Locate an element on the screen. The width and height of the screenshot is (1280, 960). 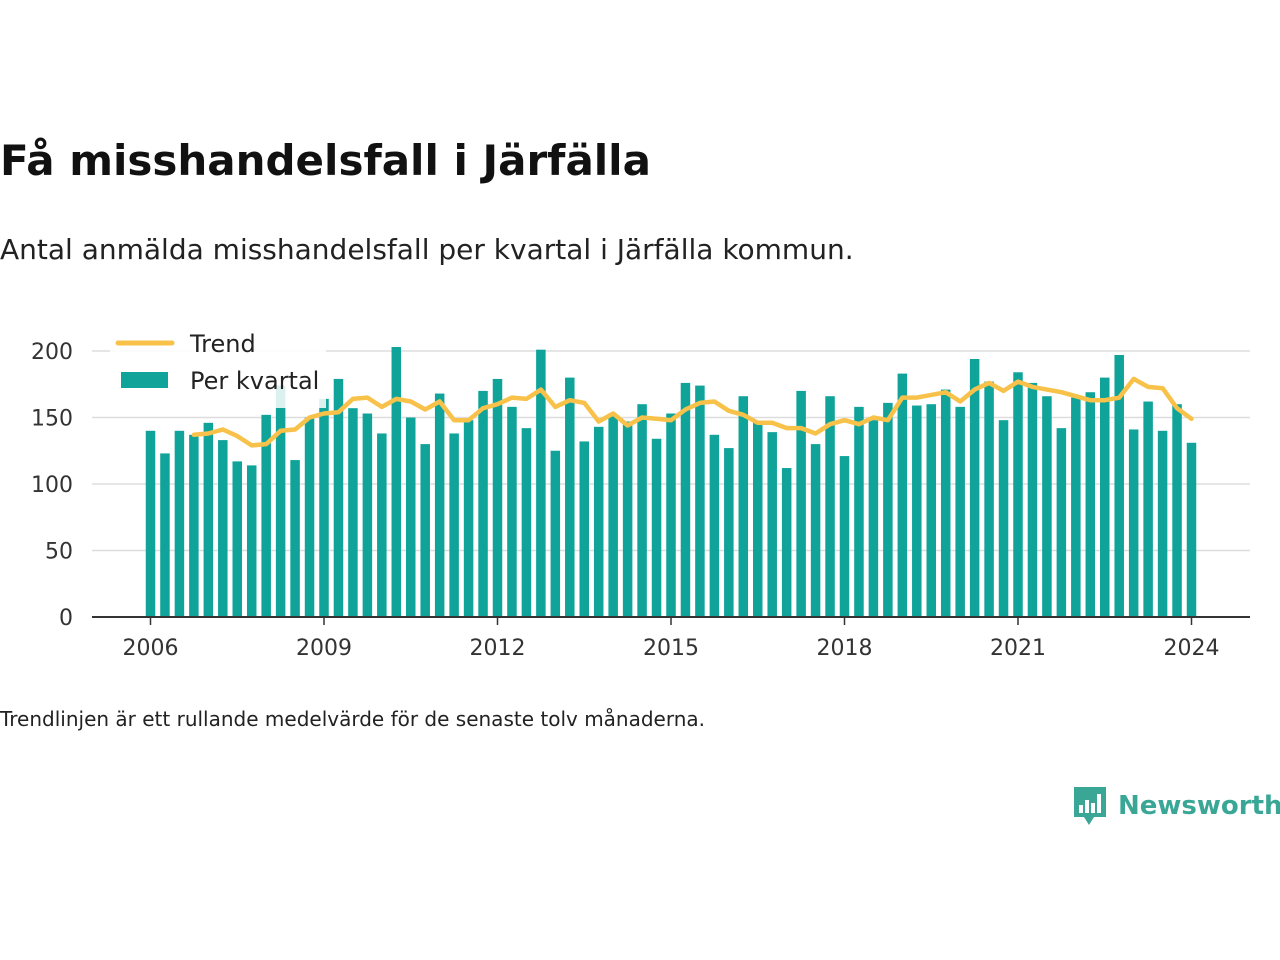
x-tick-label: 2024 is located at coordinates (1192, 648).